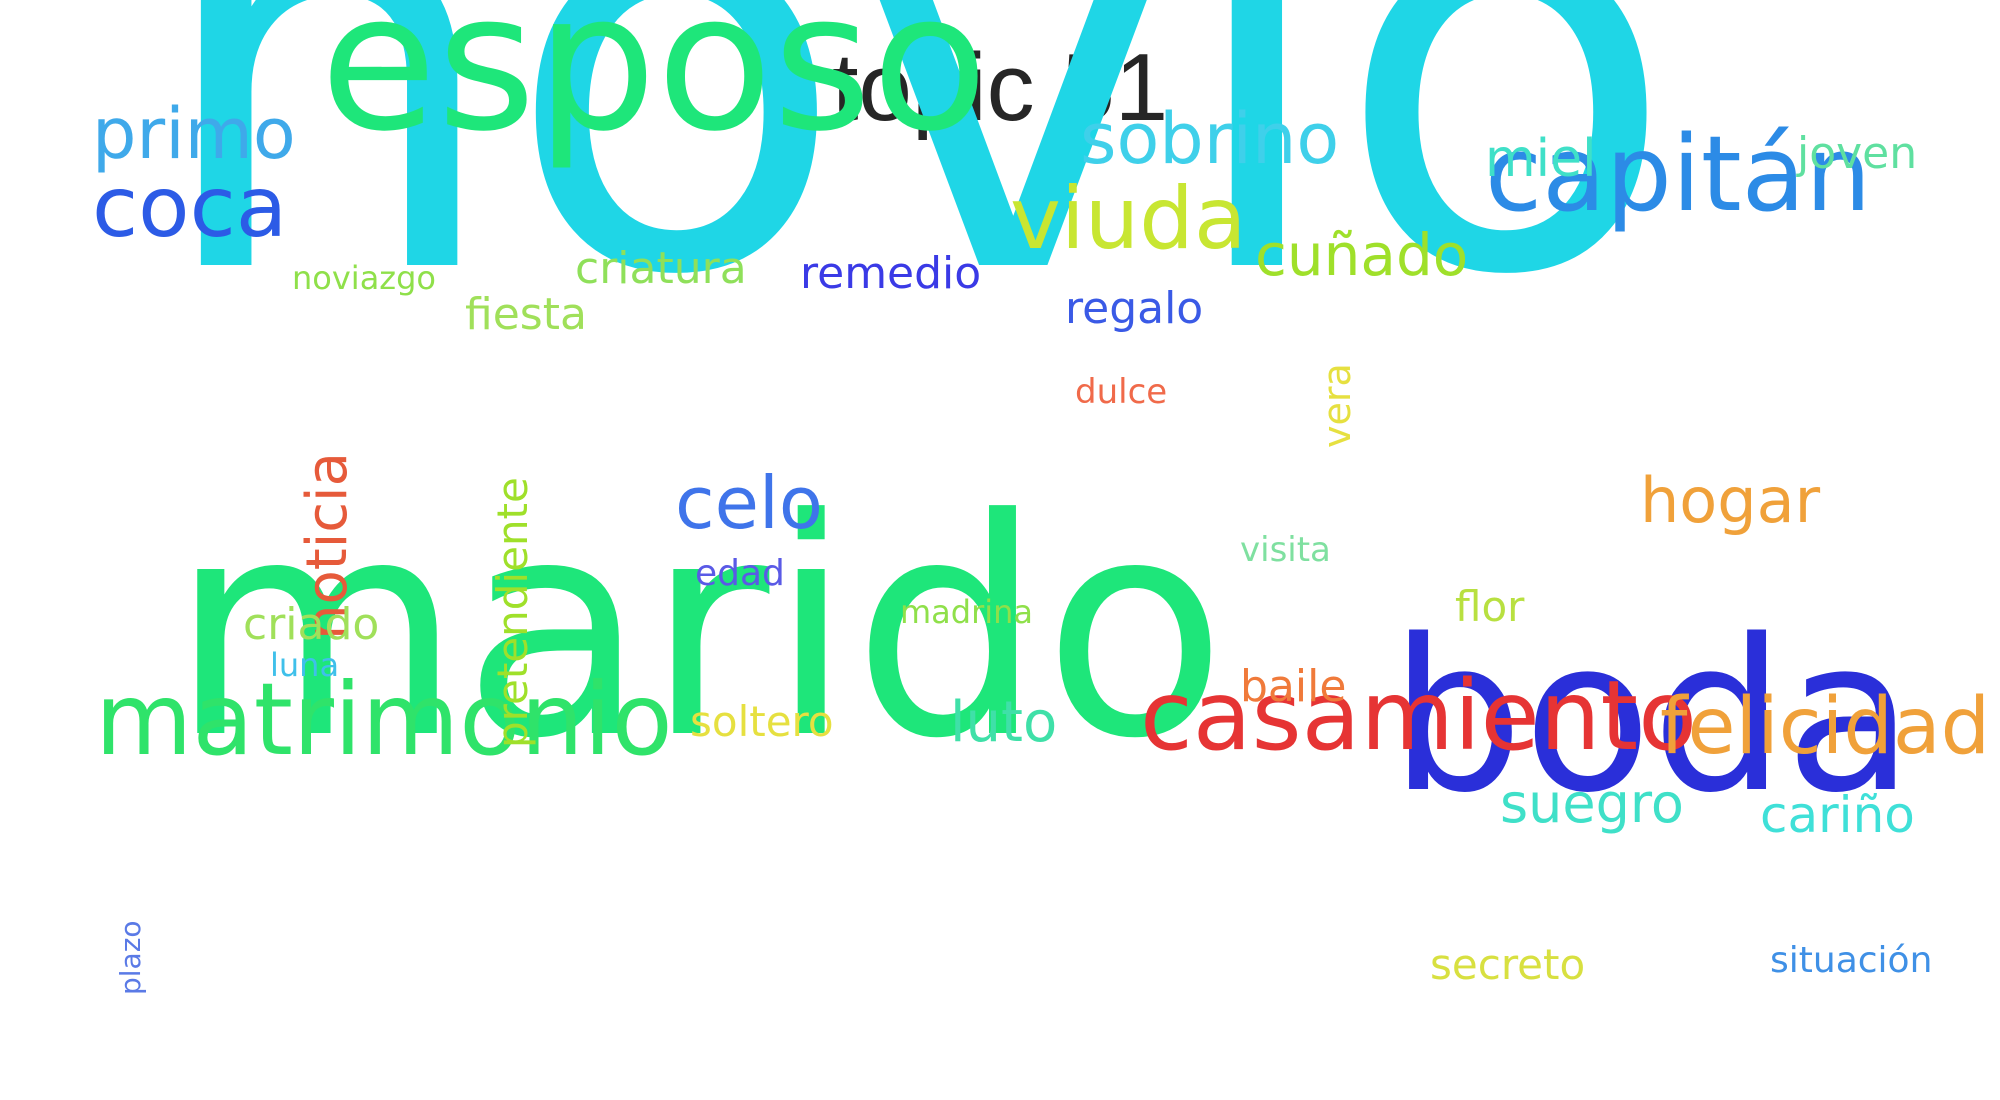 Image resolution: width=2000 pixels, height=1100 pixels. I want to click on word-hogar: hogar, so click(1730, 501).